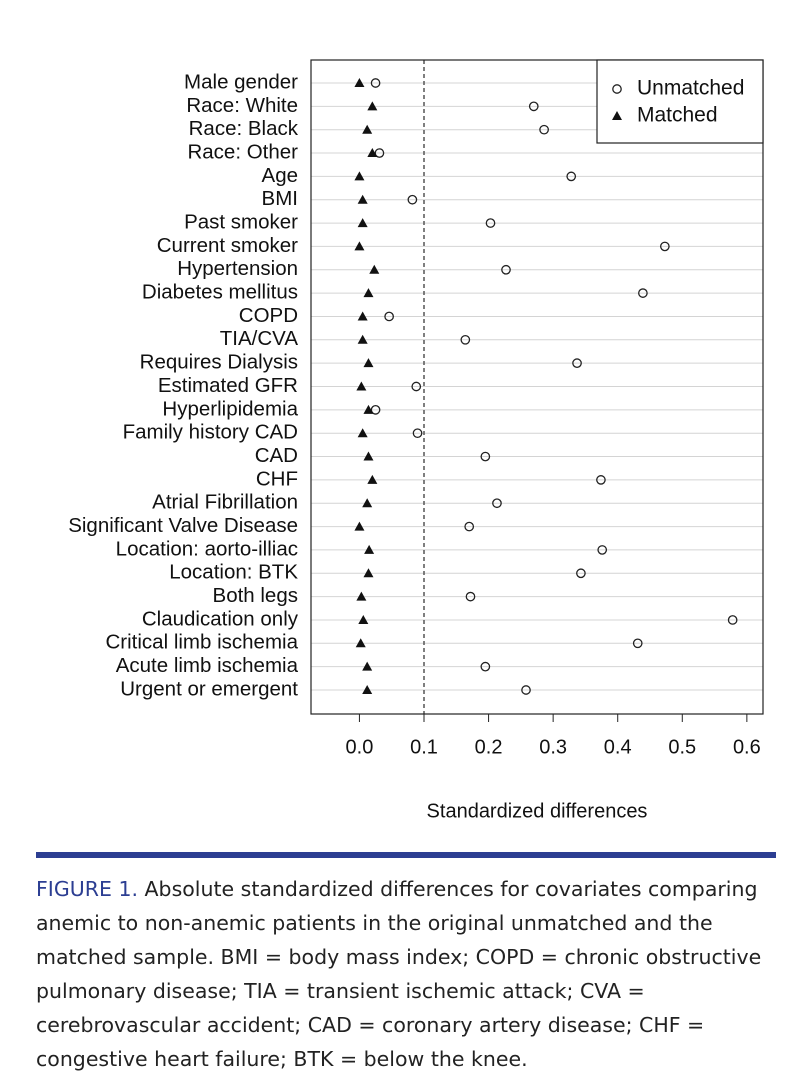 Image resolution: width=794 pixels, height=1090 pixels. I want to click on x-tick-label: 0.5, so click(682, 747).